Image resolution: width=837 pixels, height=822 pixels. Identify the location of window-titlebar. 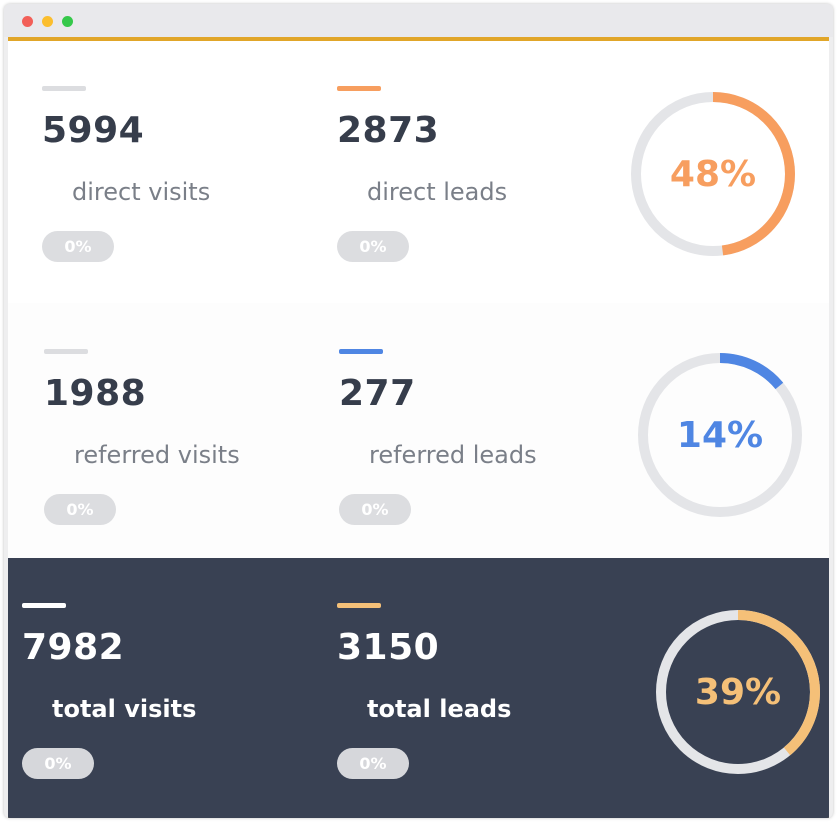
(418, 20).